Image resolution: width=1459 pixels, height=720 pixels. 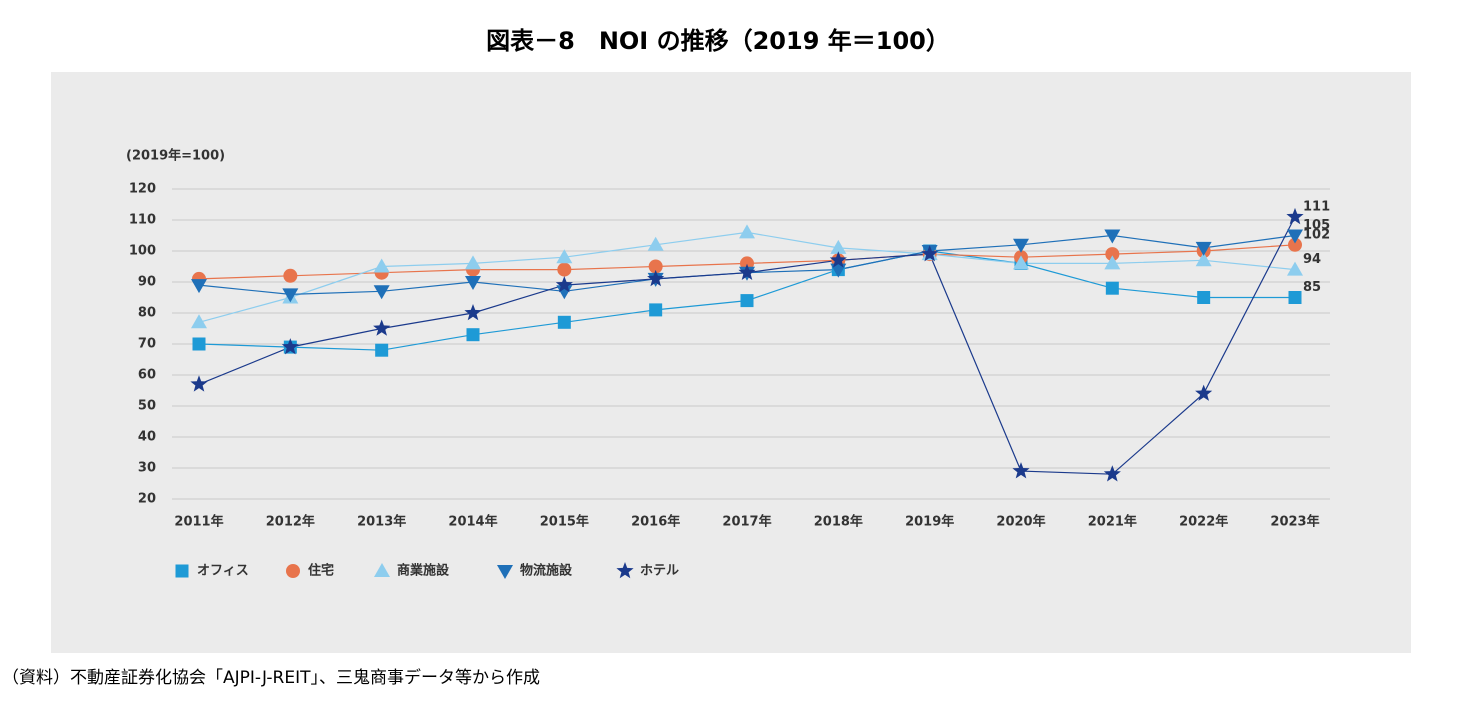 I want to click on x-tick-label: 2012年, so click(x=290, y=522).